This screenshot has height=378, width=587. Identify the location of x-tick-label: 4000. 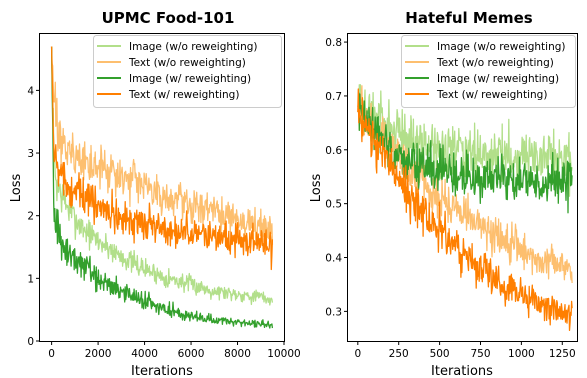
(144, 354).